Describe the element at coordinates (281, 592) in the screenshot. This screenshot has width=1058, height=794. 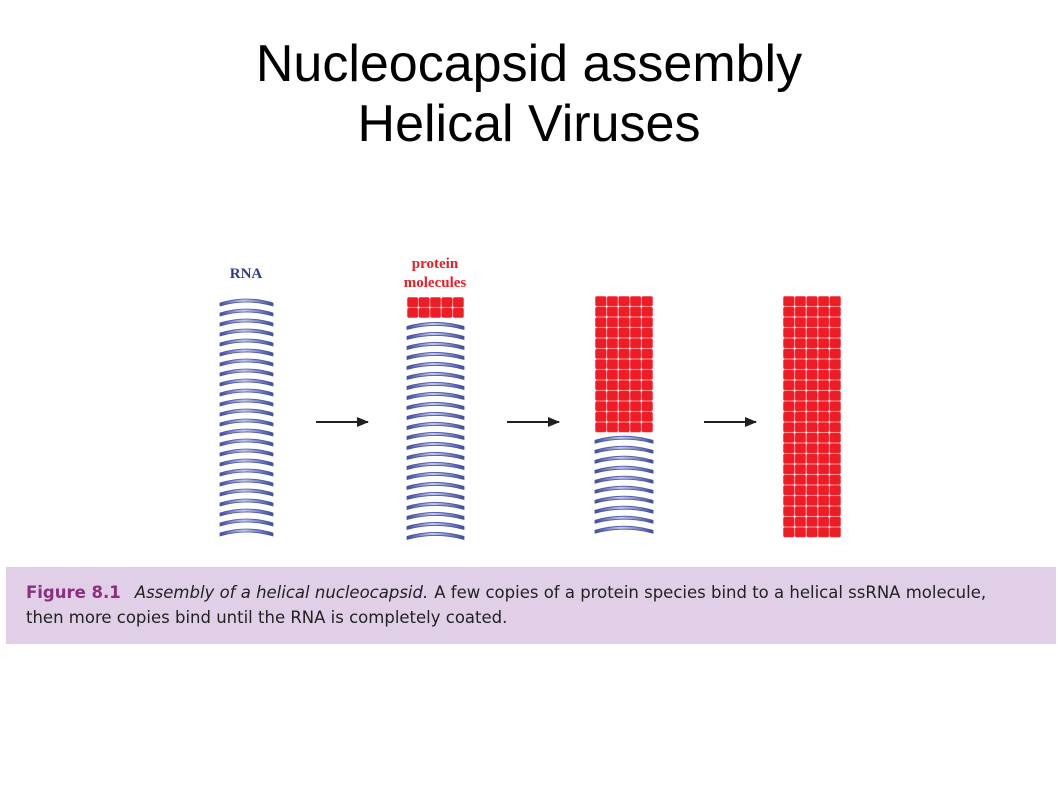
I see `figure-title: Assembly of a helical nucleocapsid.` at that location.